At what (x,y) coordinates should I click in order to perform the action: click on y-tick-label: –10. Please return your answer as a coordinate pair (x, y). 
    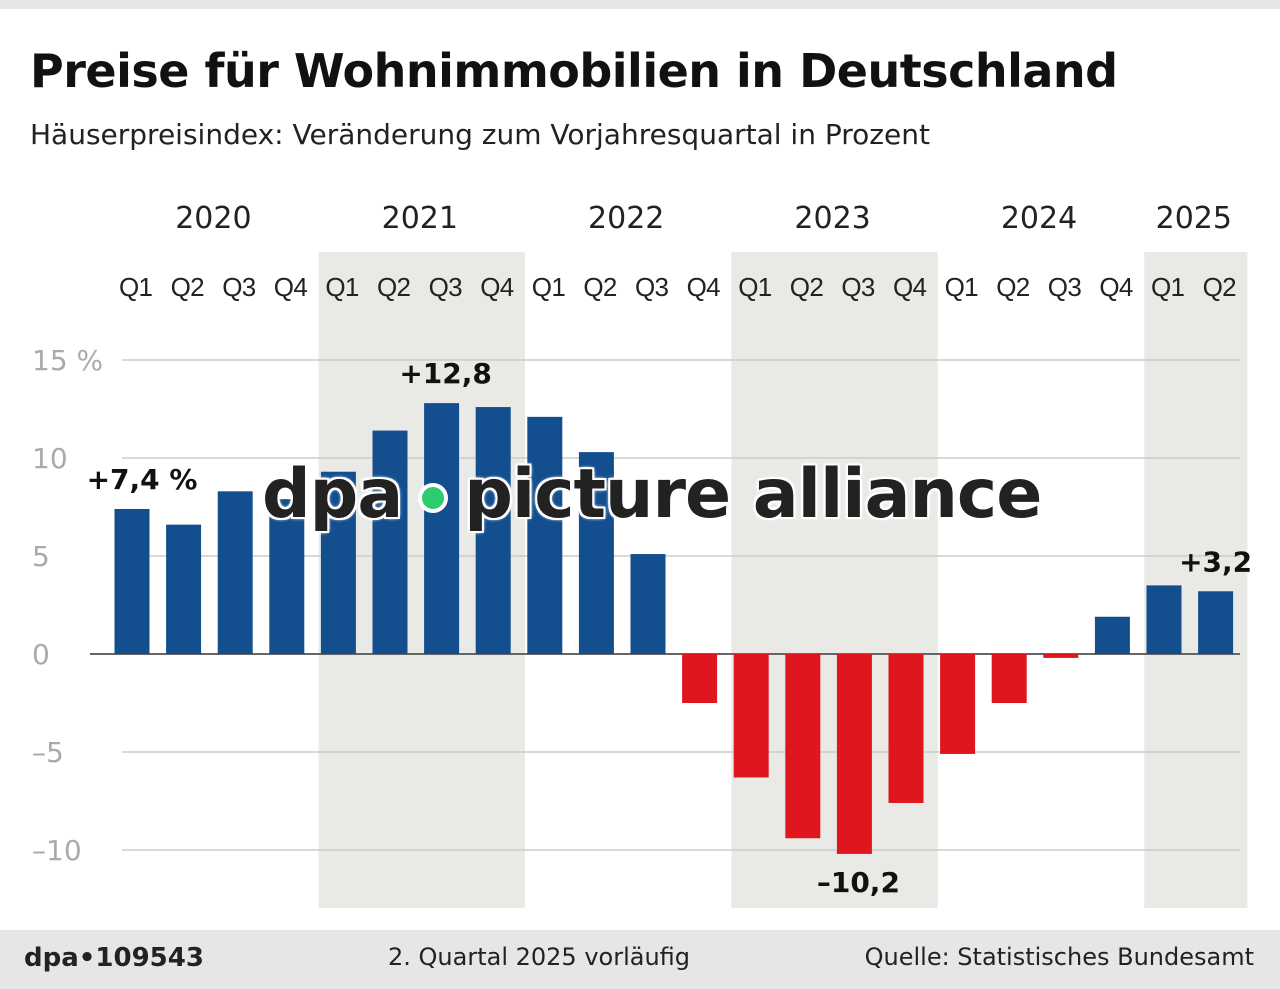
    Looking at the image, I should click on (57, 850).